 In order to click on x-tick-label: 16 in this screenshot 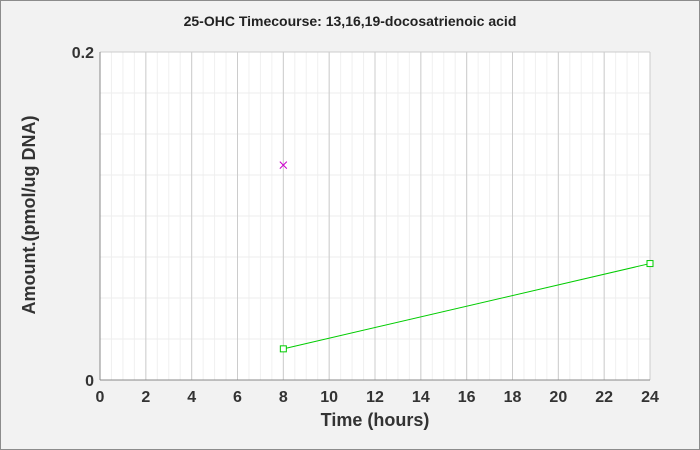, I will do `click(467, 397)`.